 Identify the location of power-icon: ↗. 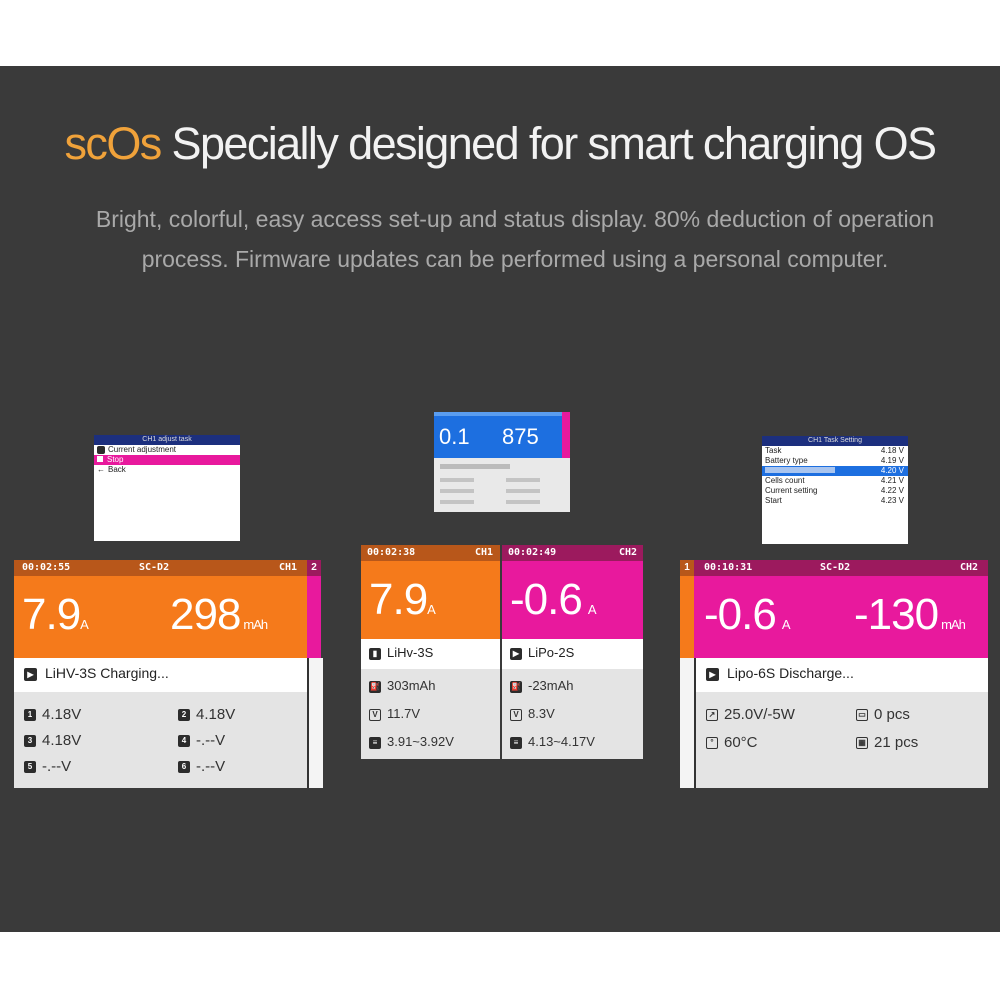
(712, 715).